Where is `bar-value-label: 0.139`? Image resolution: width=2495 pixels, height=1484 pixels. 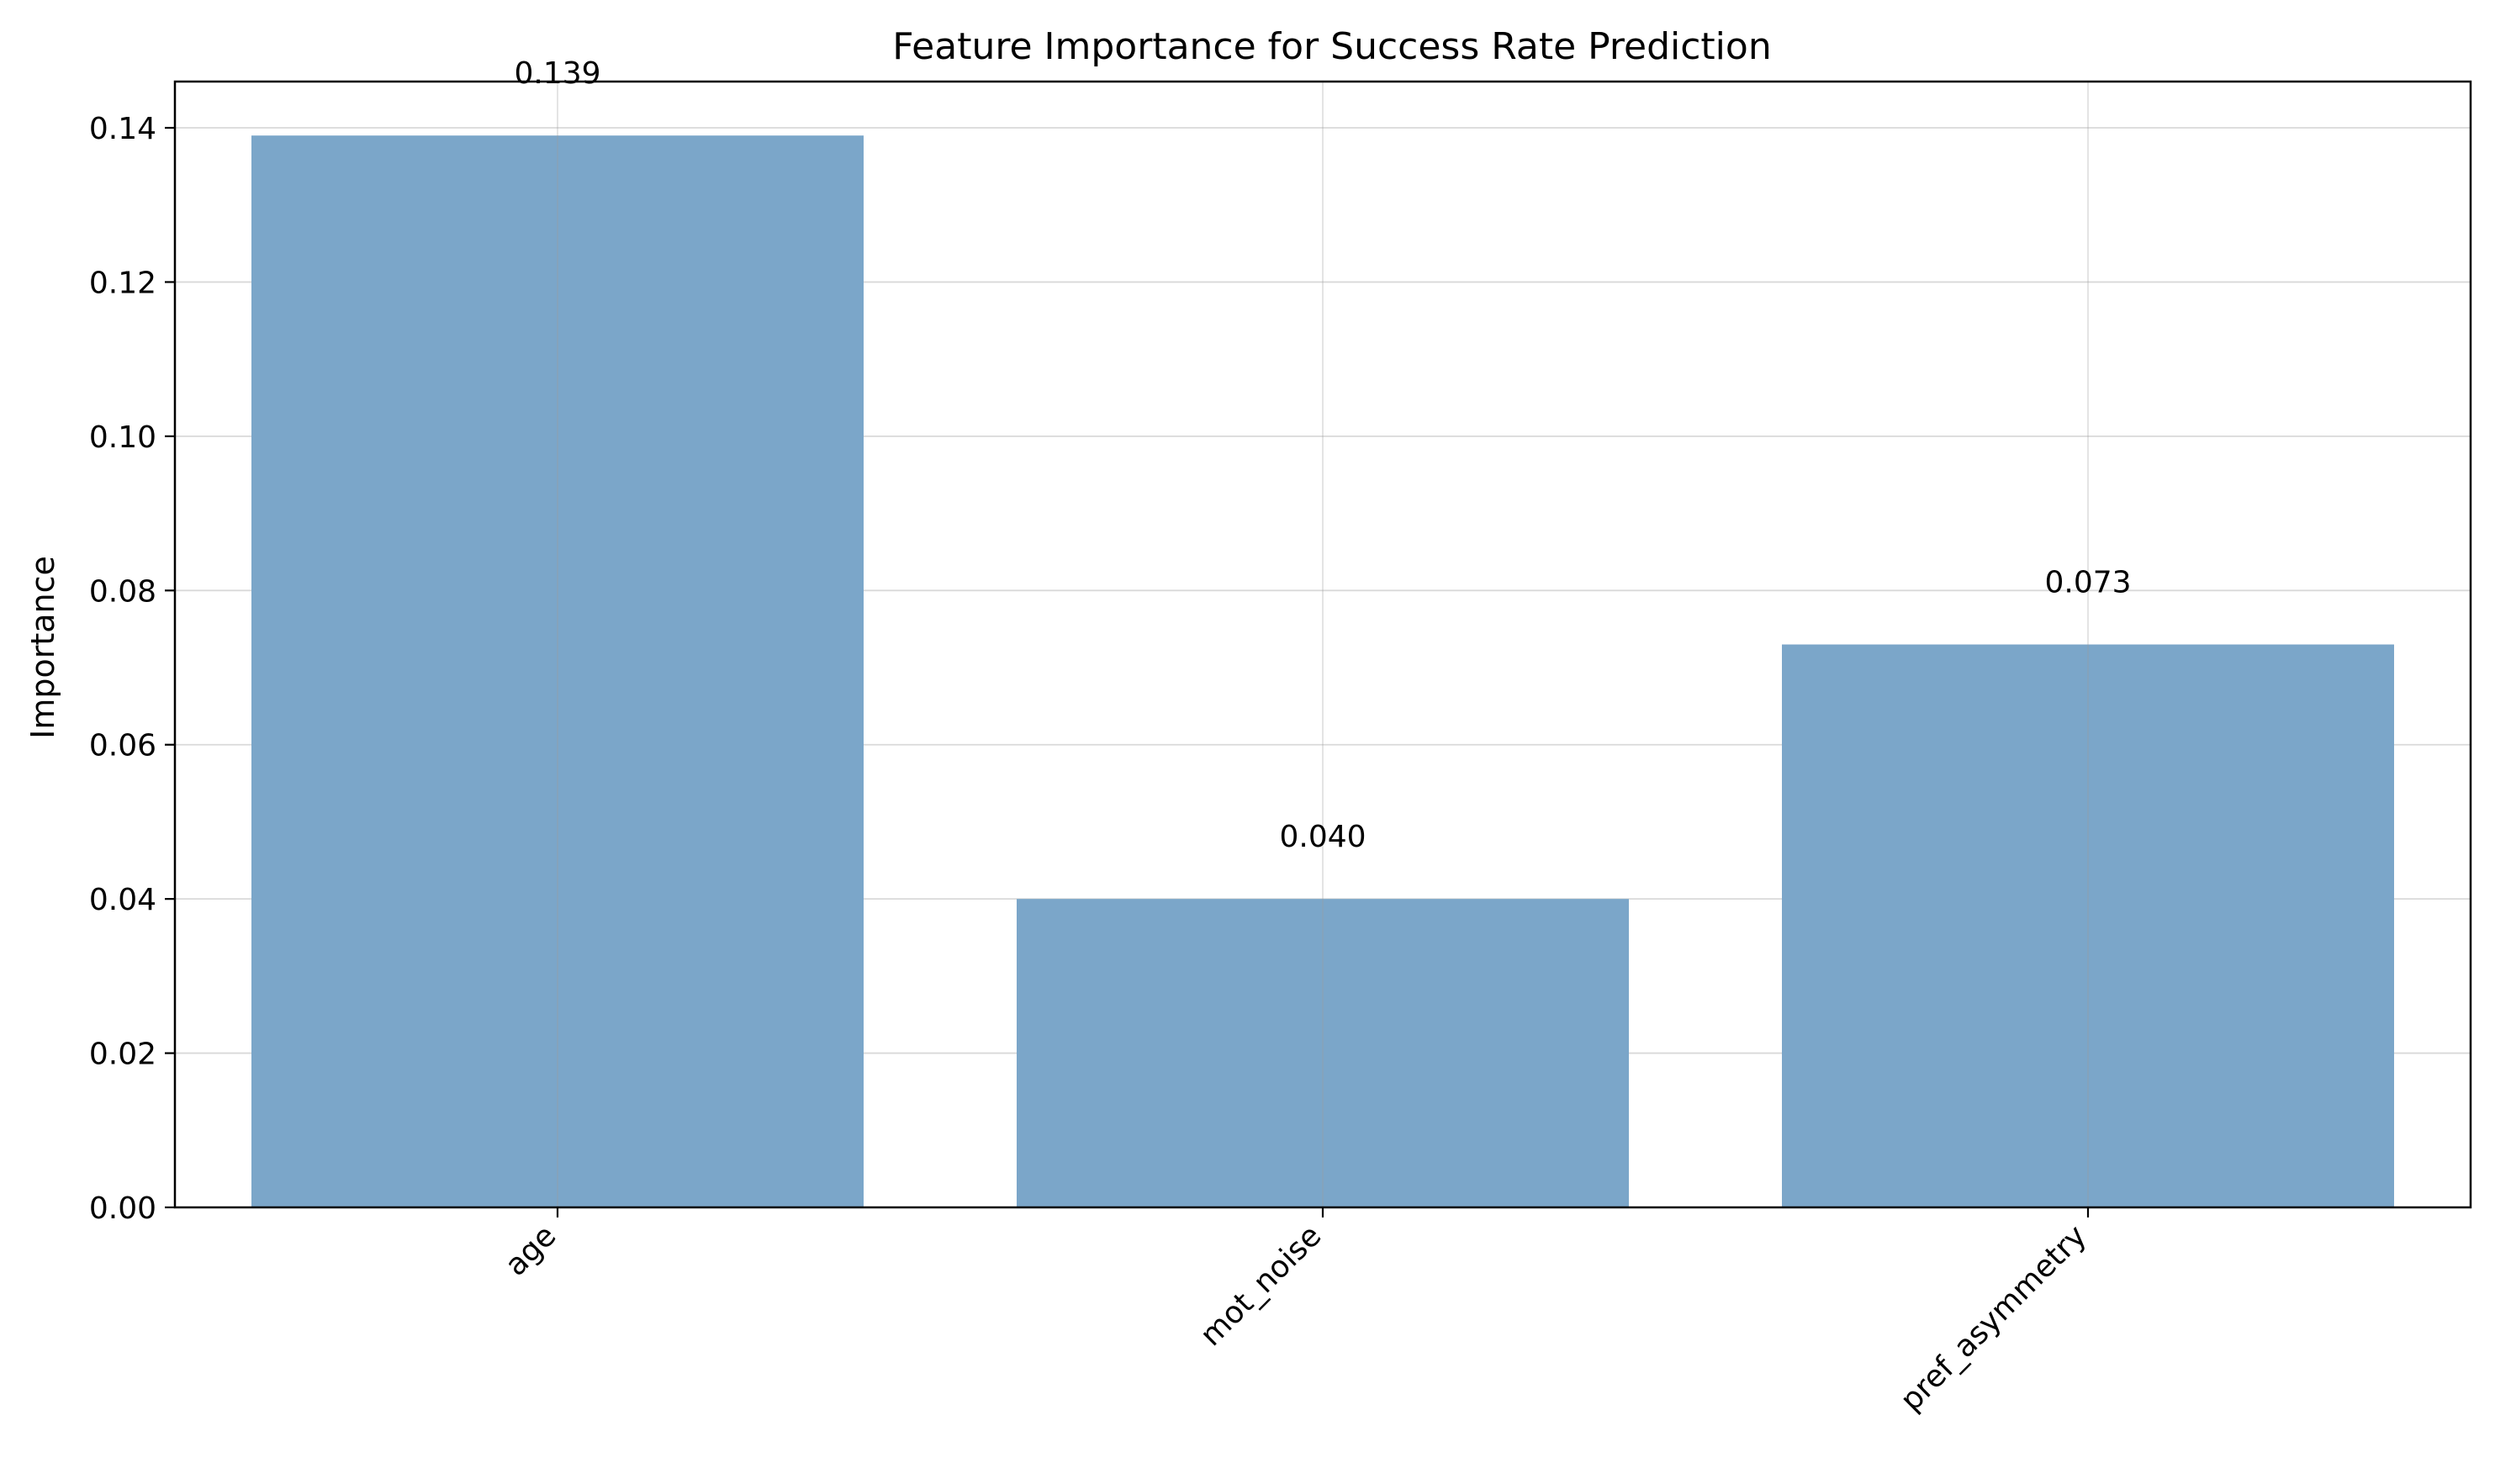 bar-value-label: 0.139 is located at coordinates (557, 73).